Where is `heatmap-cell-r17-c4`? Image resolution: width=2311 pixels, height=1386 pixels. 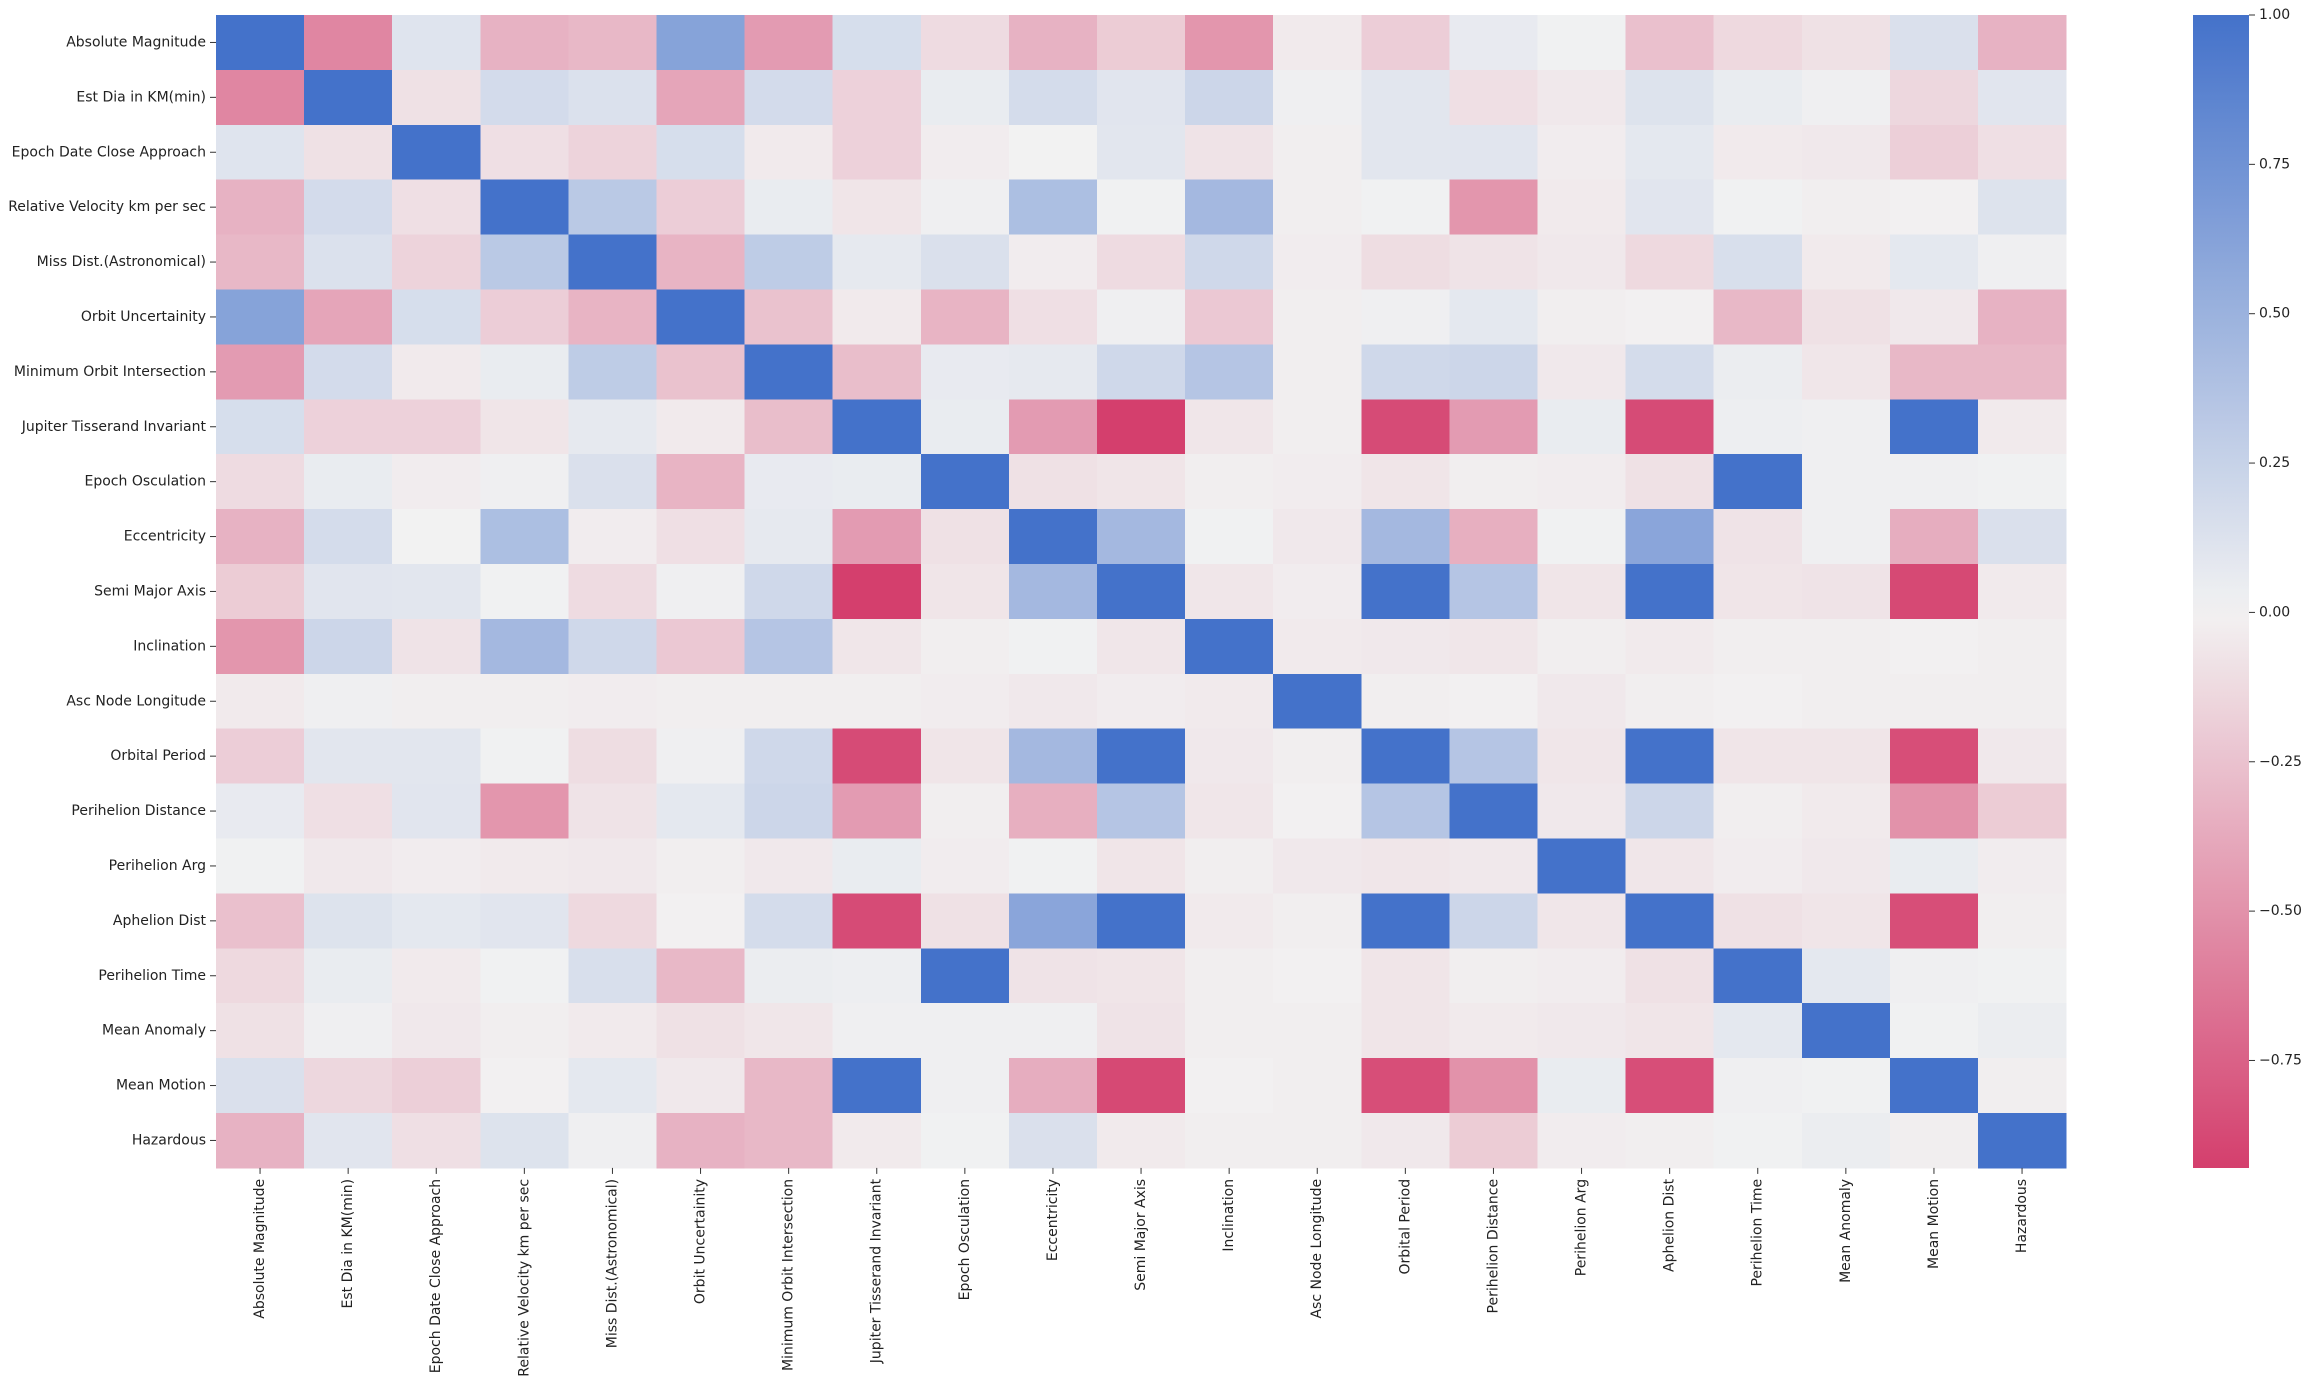
heatmap-cell-r17-c4 is located at coordinates (613, 976).